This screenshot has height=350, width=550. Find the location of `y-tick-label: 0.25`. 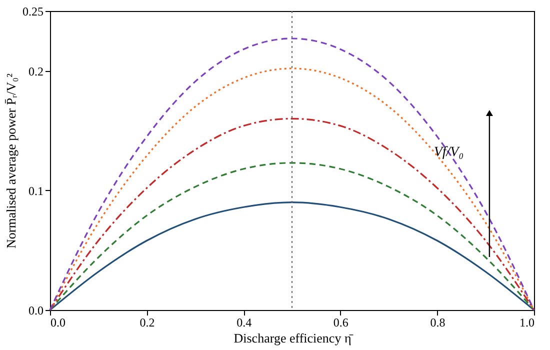

y-tick-label: 0.25 is located at coordinates (33, 11).